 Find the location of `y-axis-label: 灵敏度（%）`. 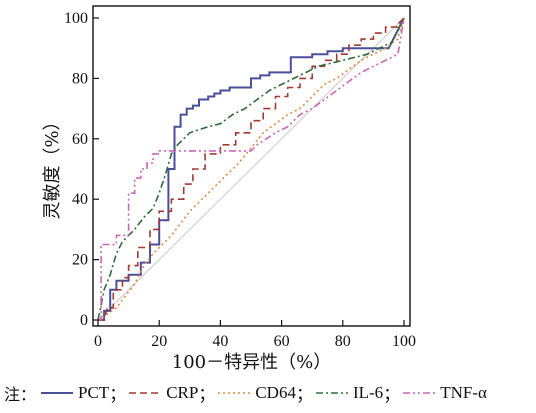

y-axis-label: 灵敏度（%） is located at coordinates (52, 165).